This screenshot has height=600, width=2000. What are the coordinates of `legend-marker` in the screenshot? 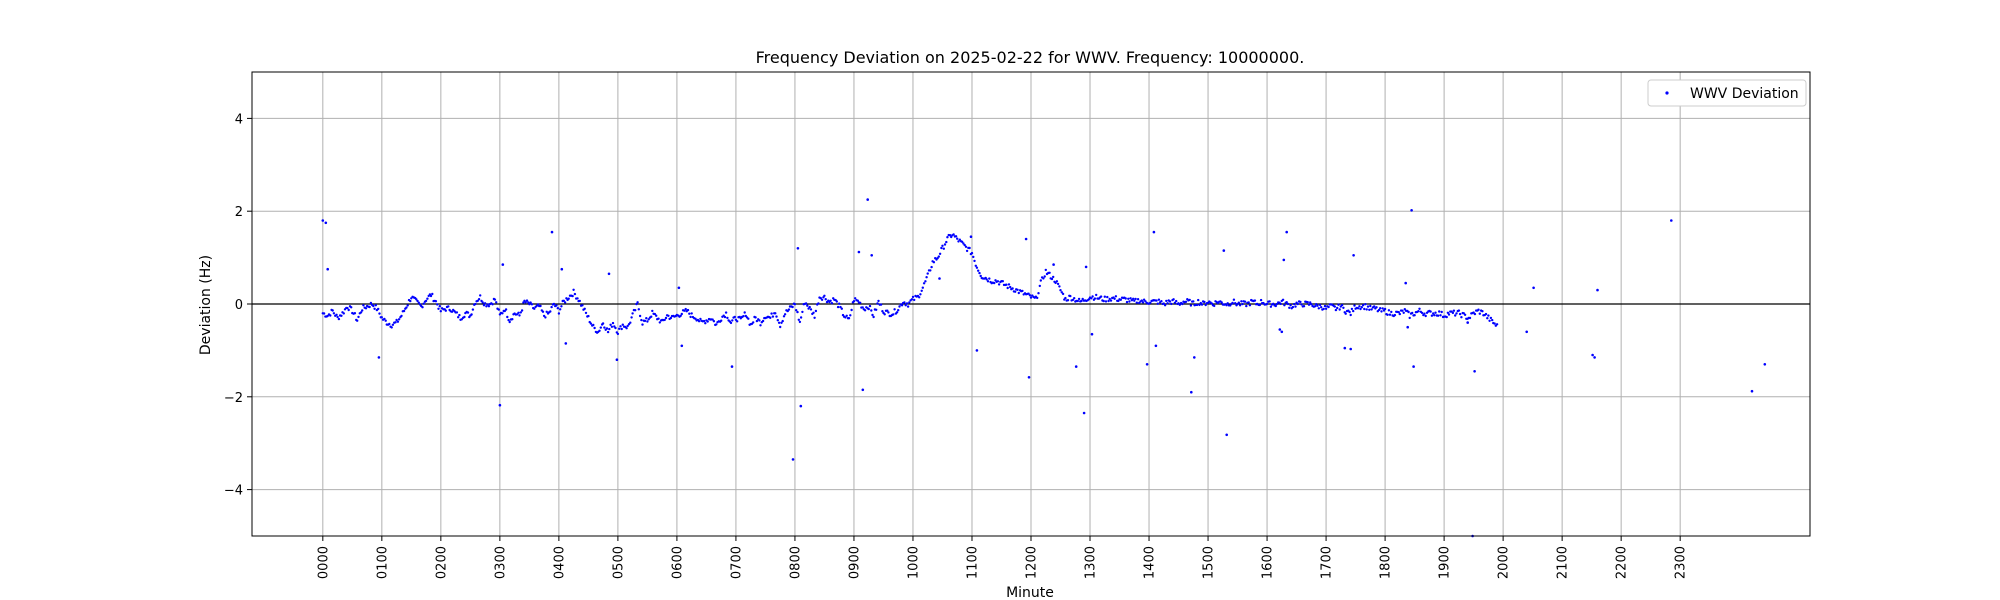 It's located at (1667, 93).